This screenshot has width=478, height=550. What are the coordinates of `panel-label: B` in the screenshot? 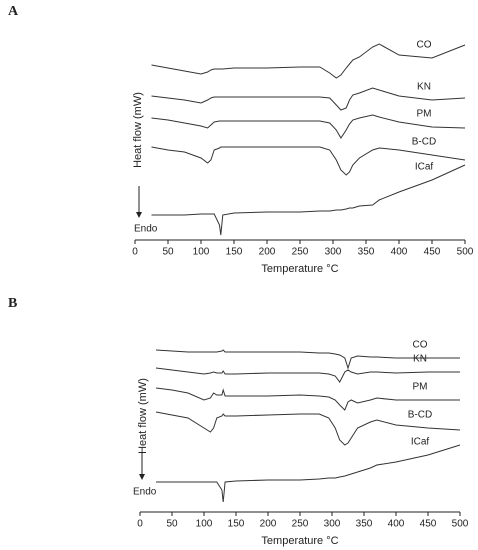 It's located at (12, 303).